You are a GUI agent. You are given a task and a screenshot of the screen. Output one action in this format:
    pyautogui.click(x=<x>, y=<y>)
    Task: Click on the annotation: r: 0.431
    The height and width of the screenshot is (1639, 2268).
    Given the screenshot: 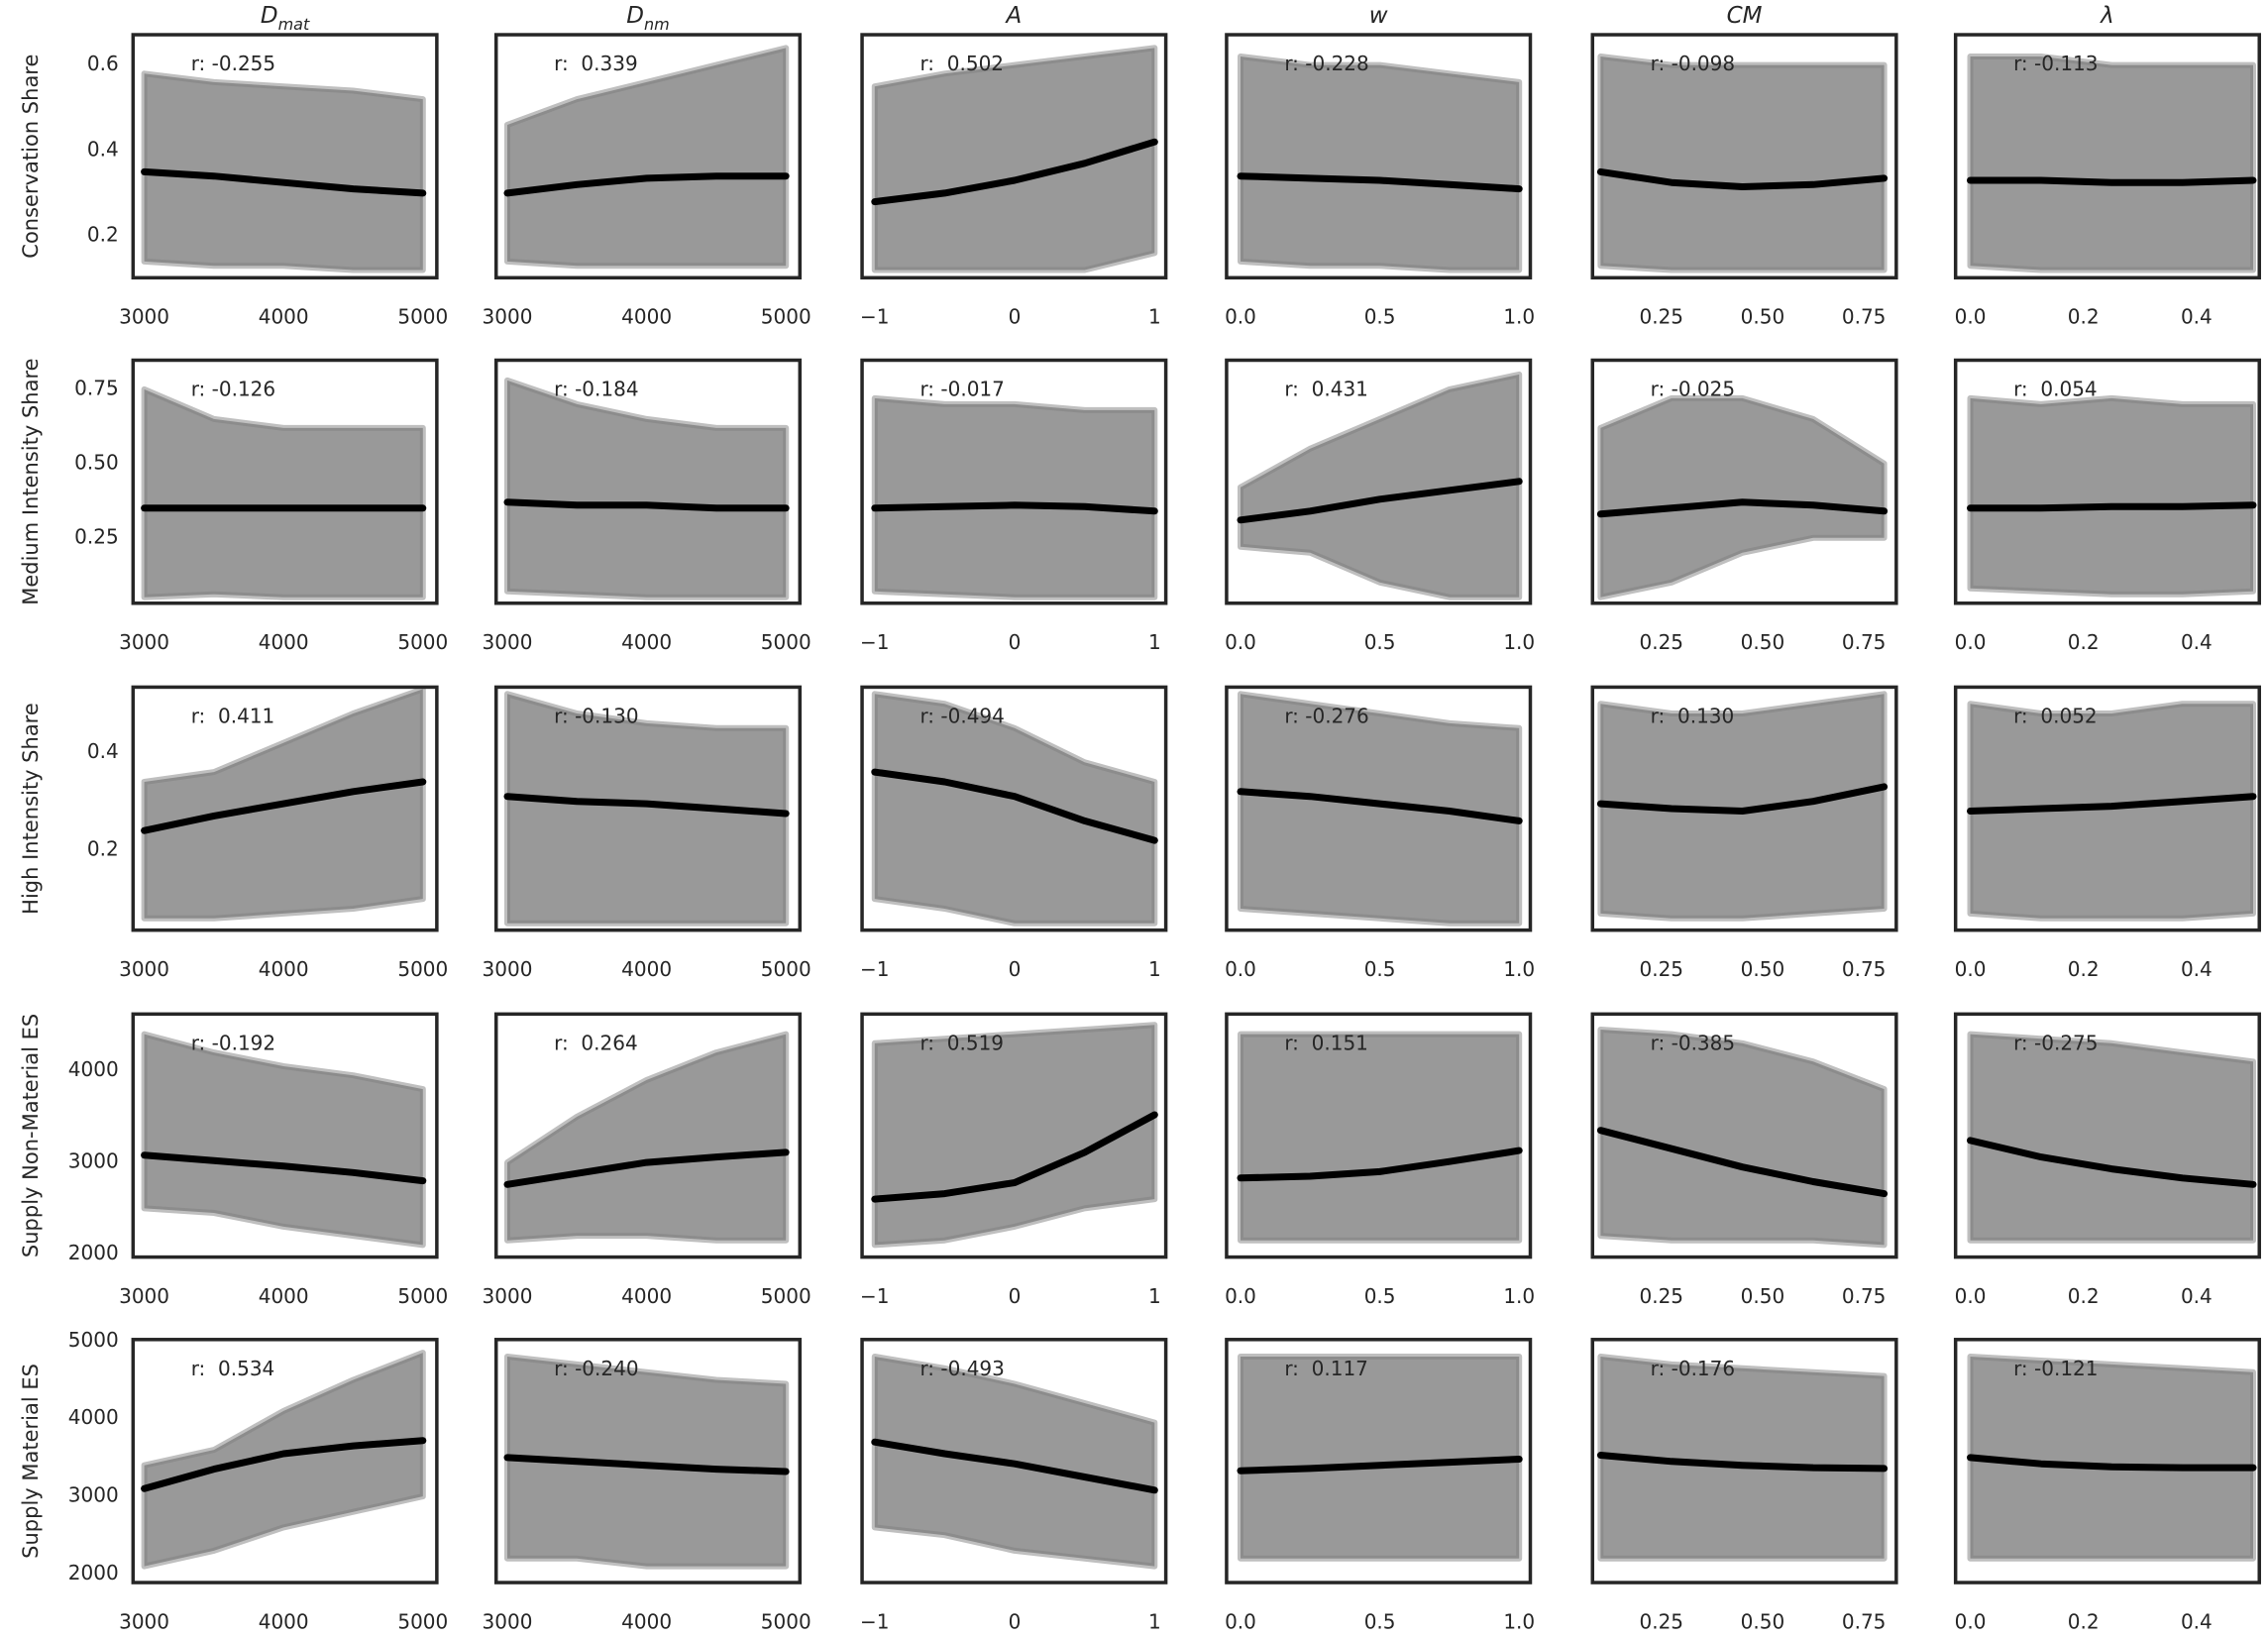 What is the action you would take?
    pyautogui.click(x=1326, y=390)
    